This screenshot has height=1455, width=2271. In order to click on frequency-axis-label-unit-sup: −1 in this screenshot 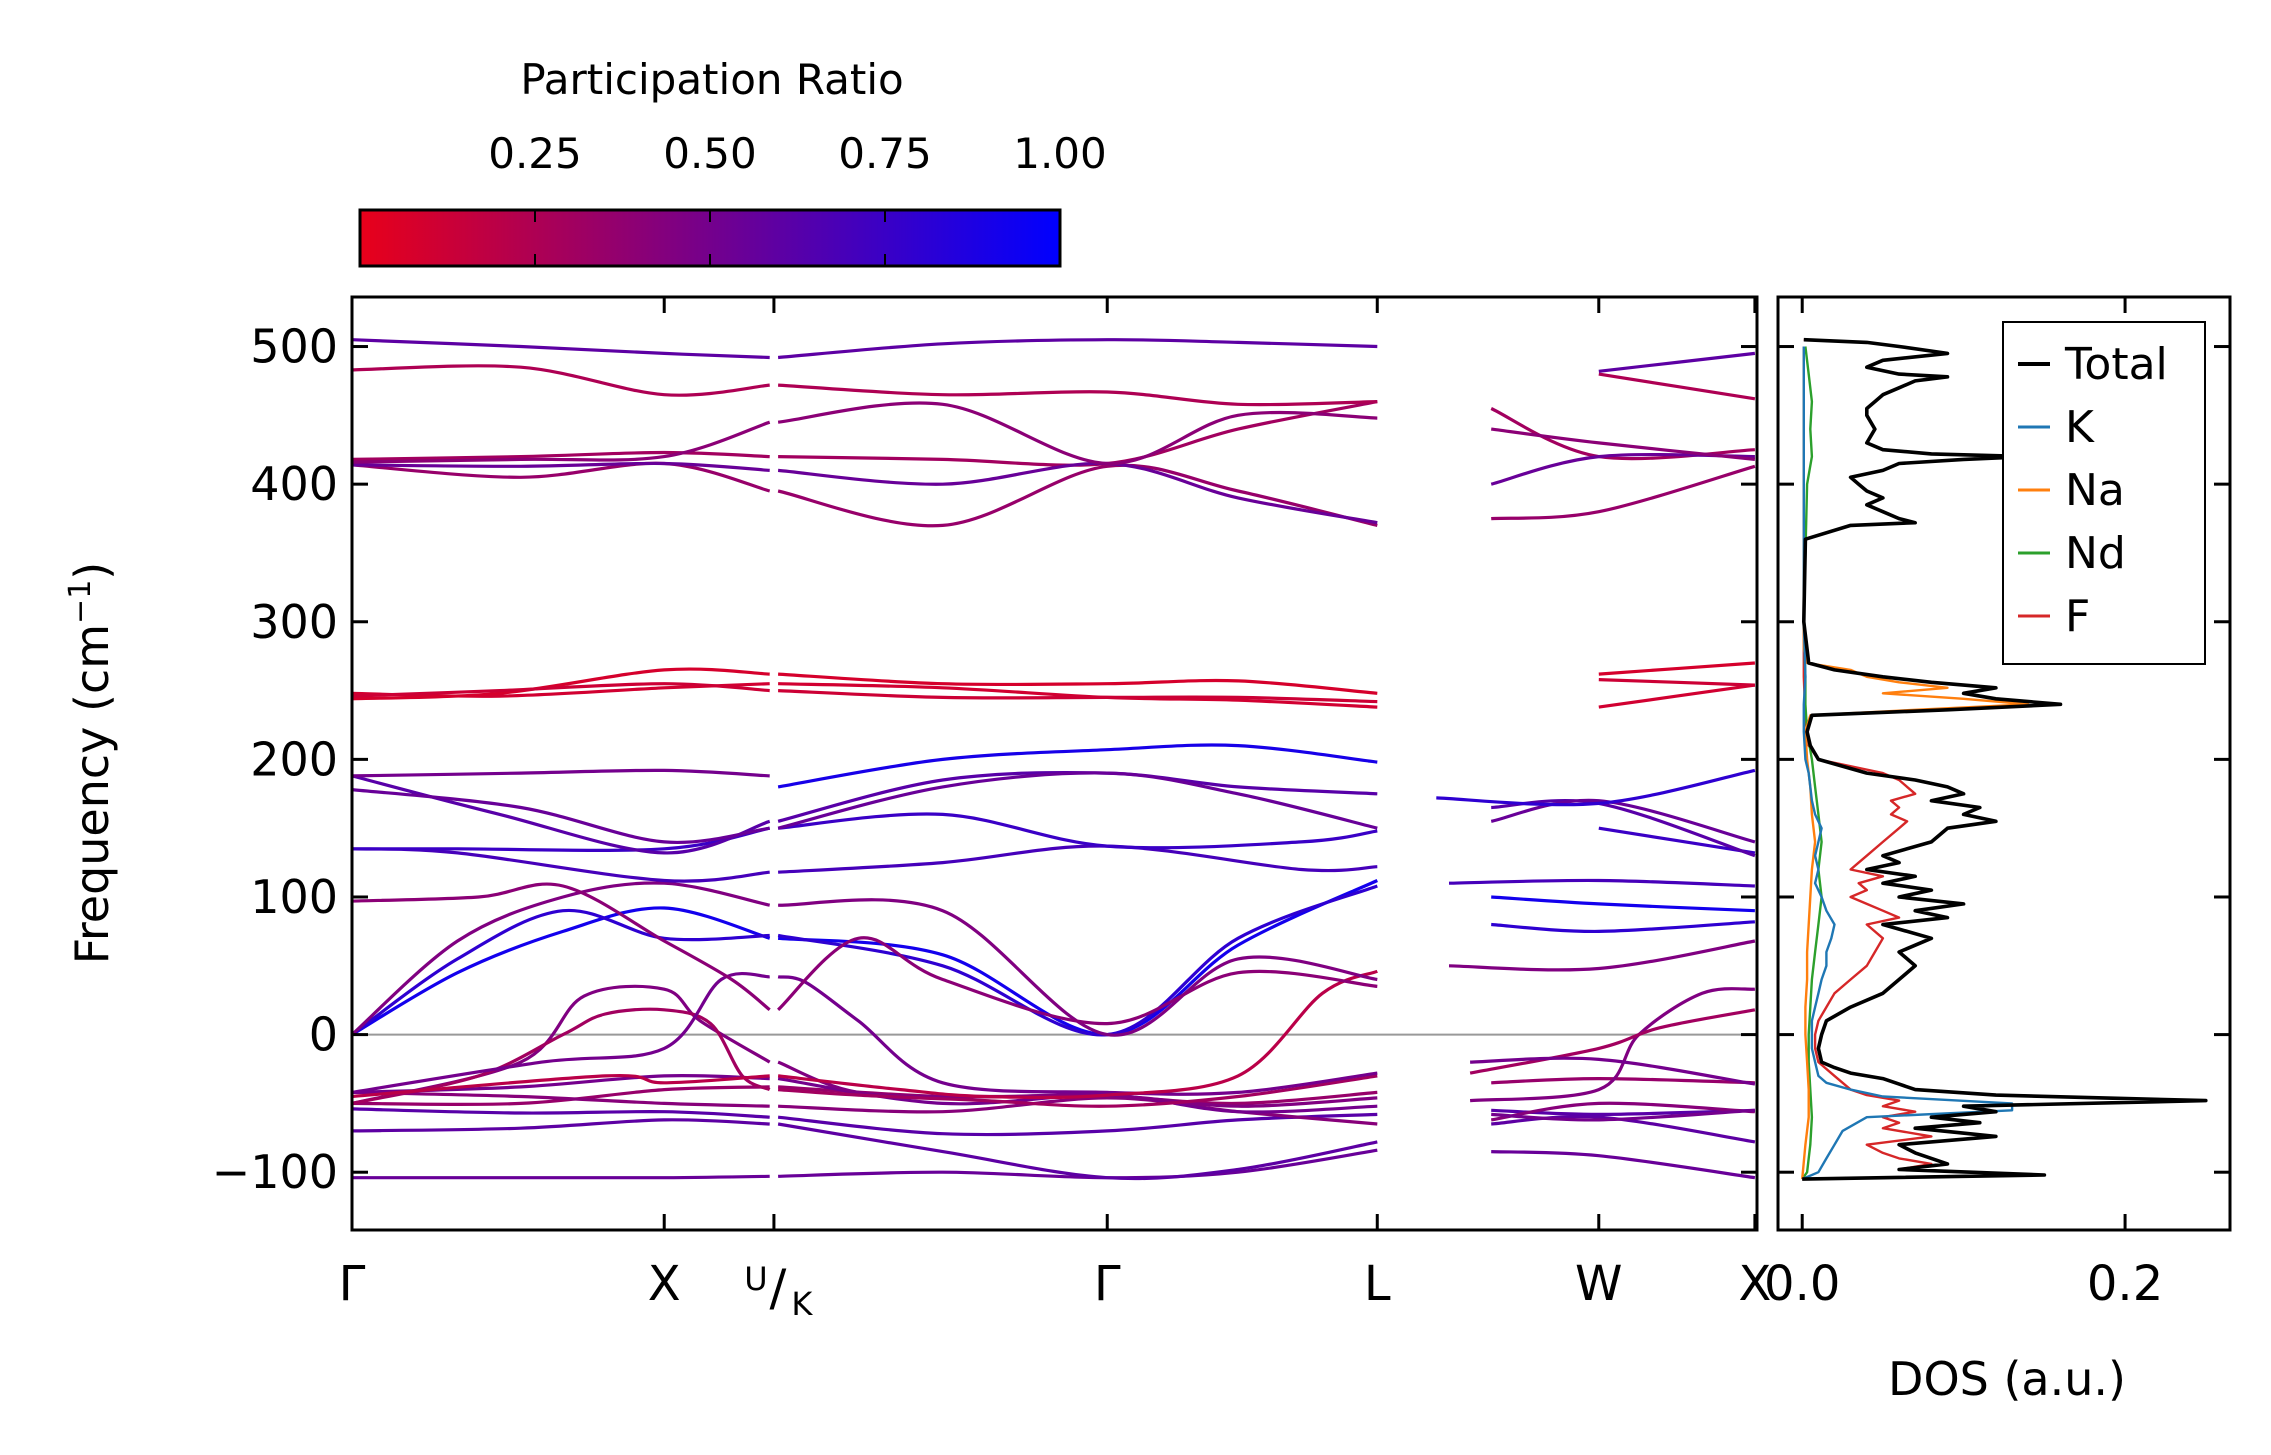, I will do `click(80, 602)`.